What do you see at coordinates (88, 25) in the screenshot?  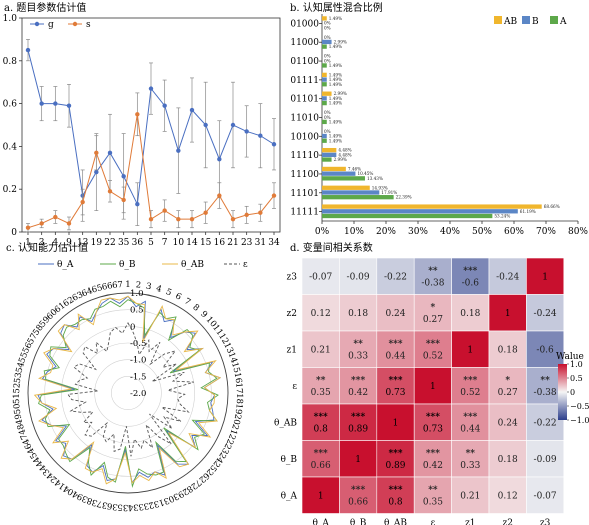 I see `legend-label: s` at bounding box center [88, 25].